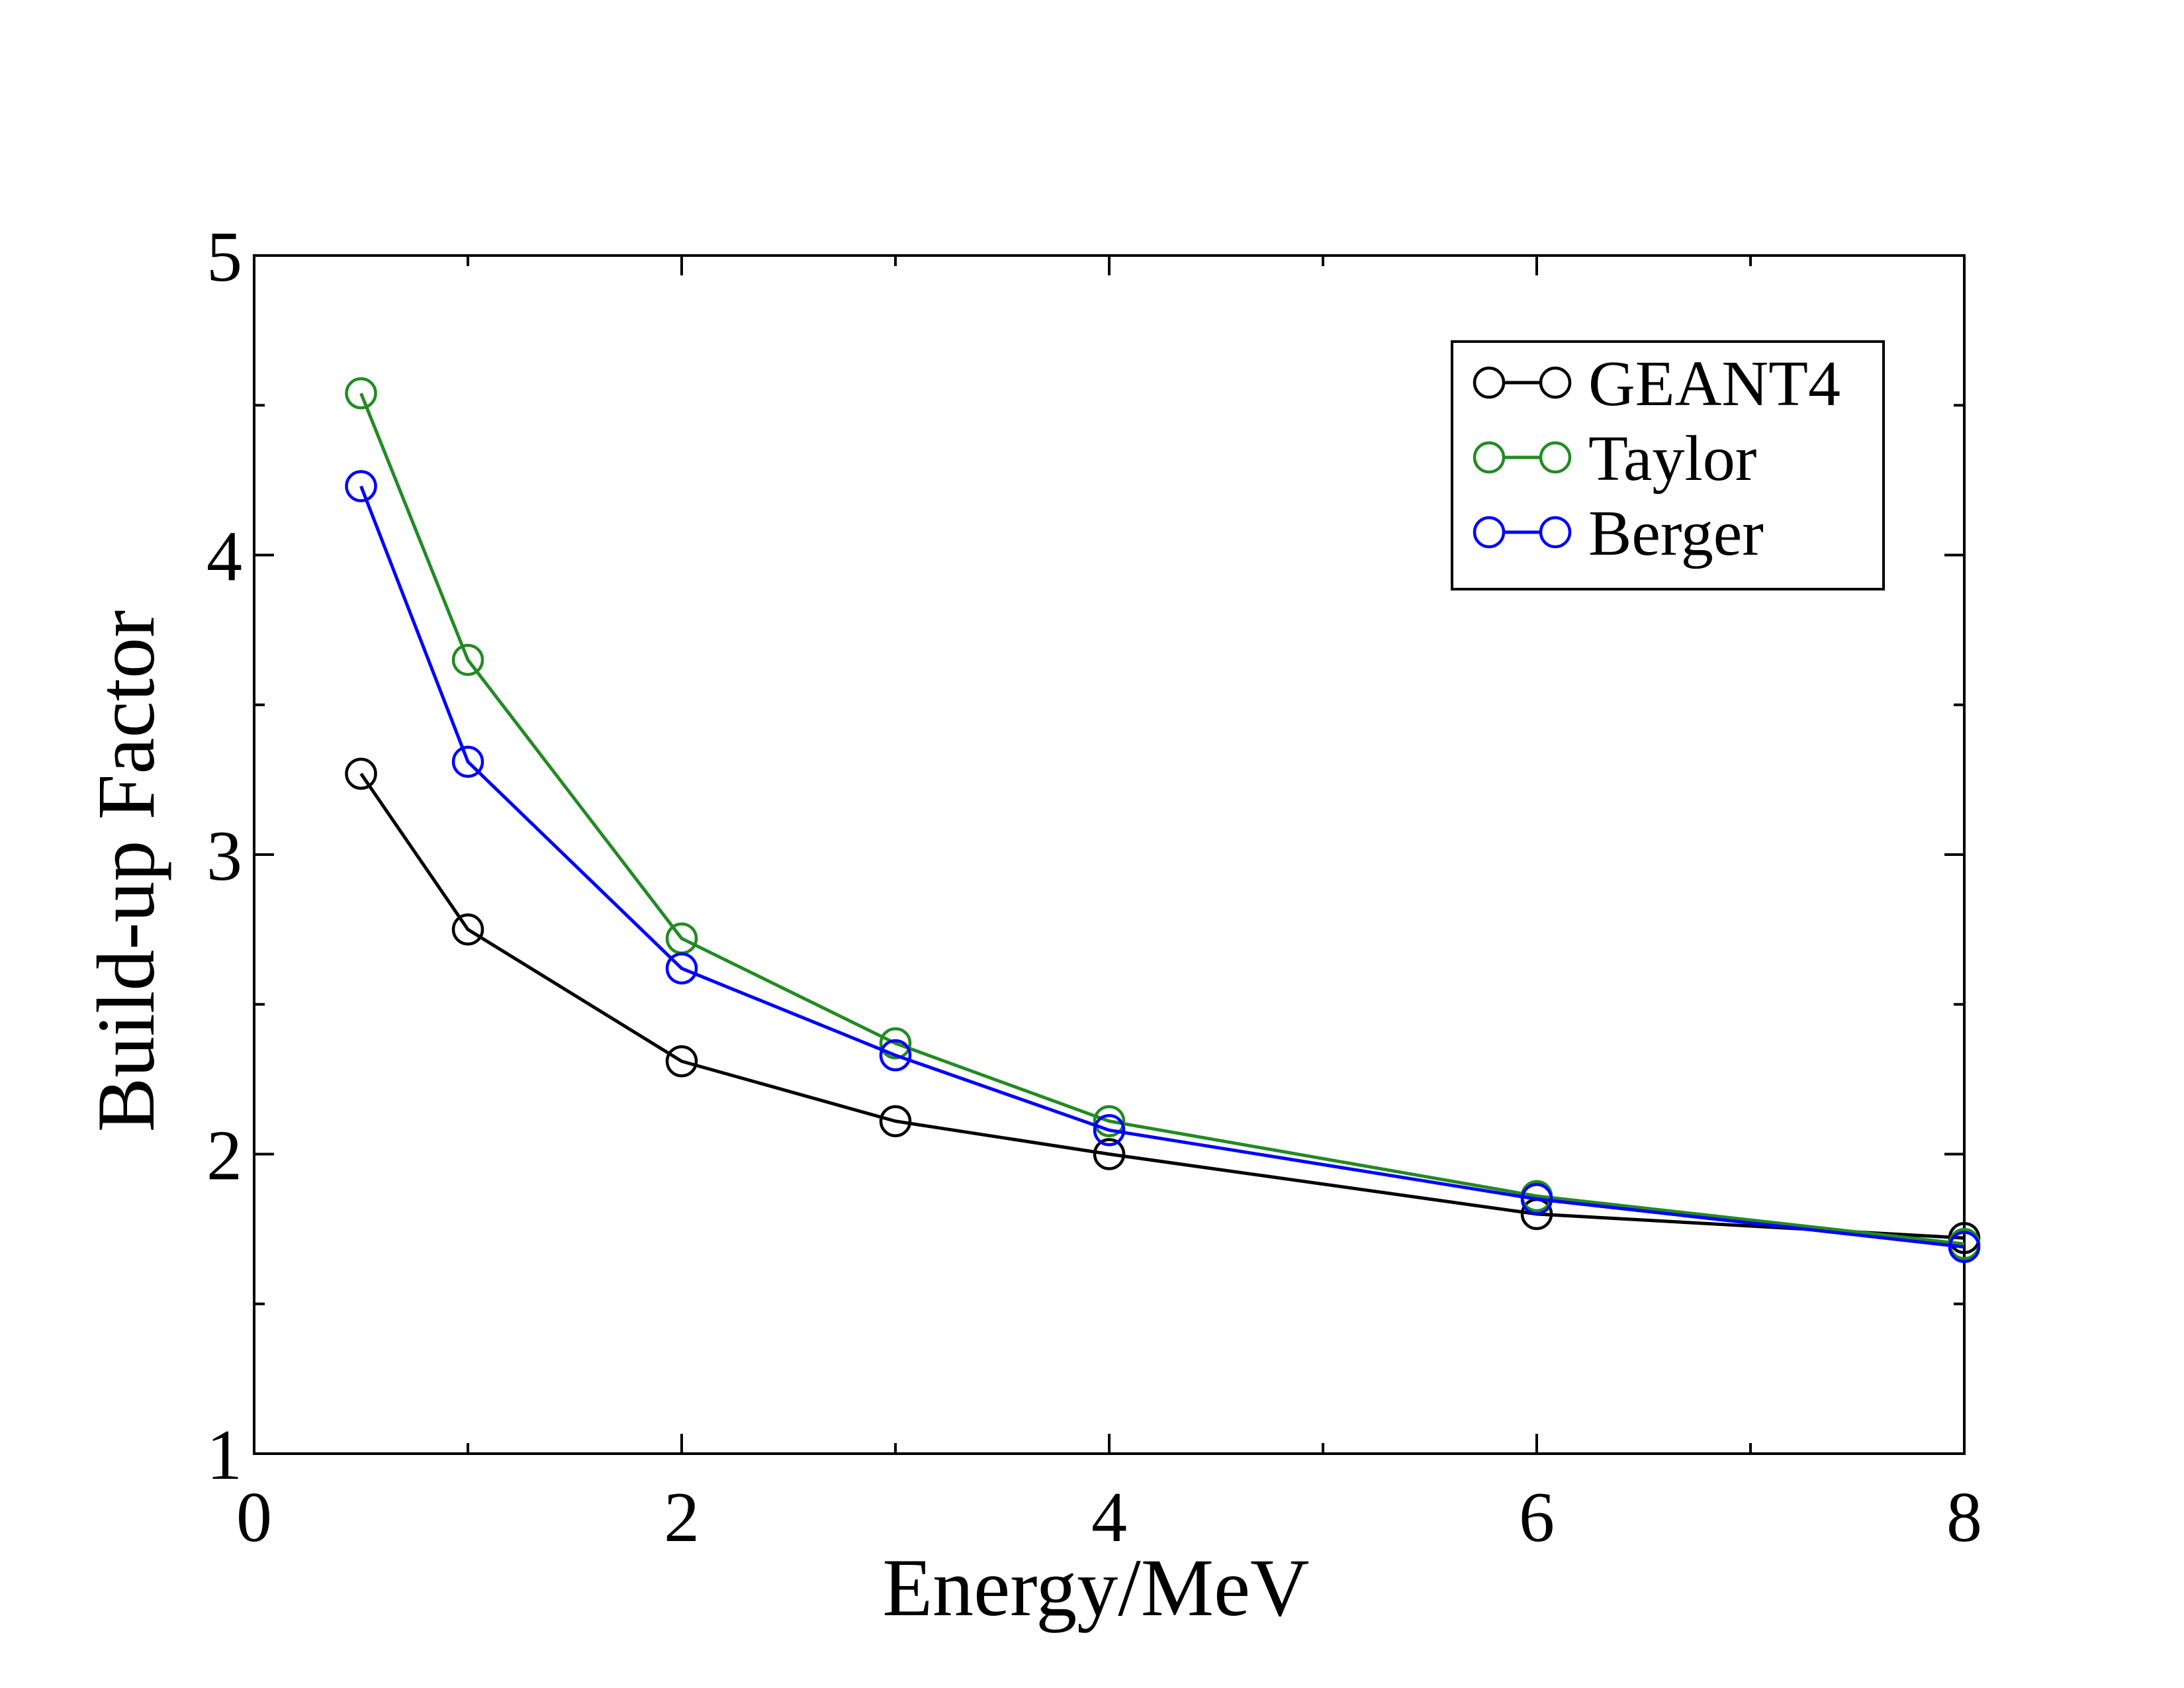 The image size is (2184, 1688). I want to click on y-axis-label: Build-up Factor, so click(126, 871).